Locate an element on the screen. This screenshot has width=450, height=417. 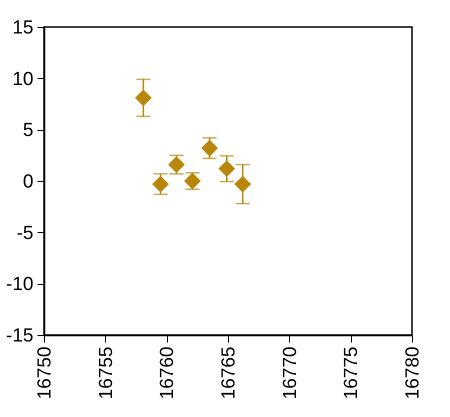
y-tick-label: -15 is located at coordinates (20, 336).